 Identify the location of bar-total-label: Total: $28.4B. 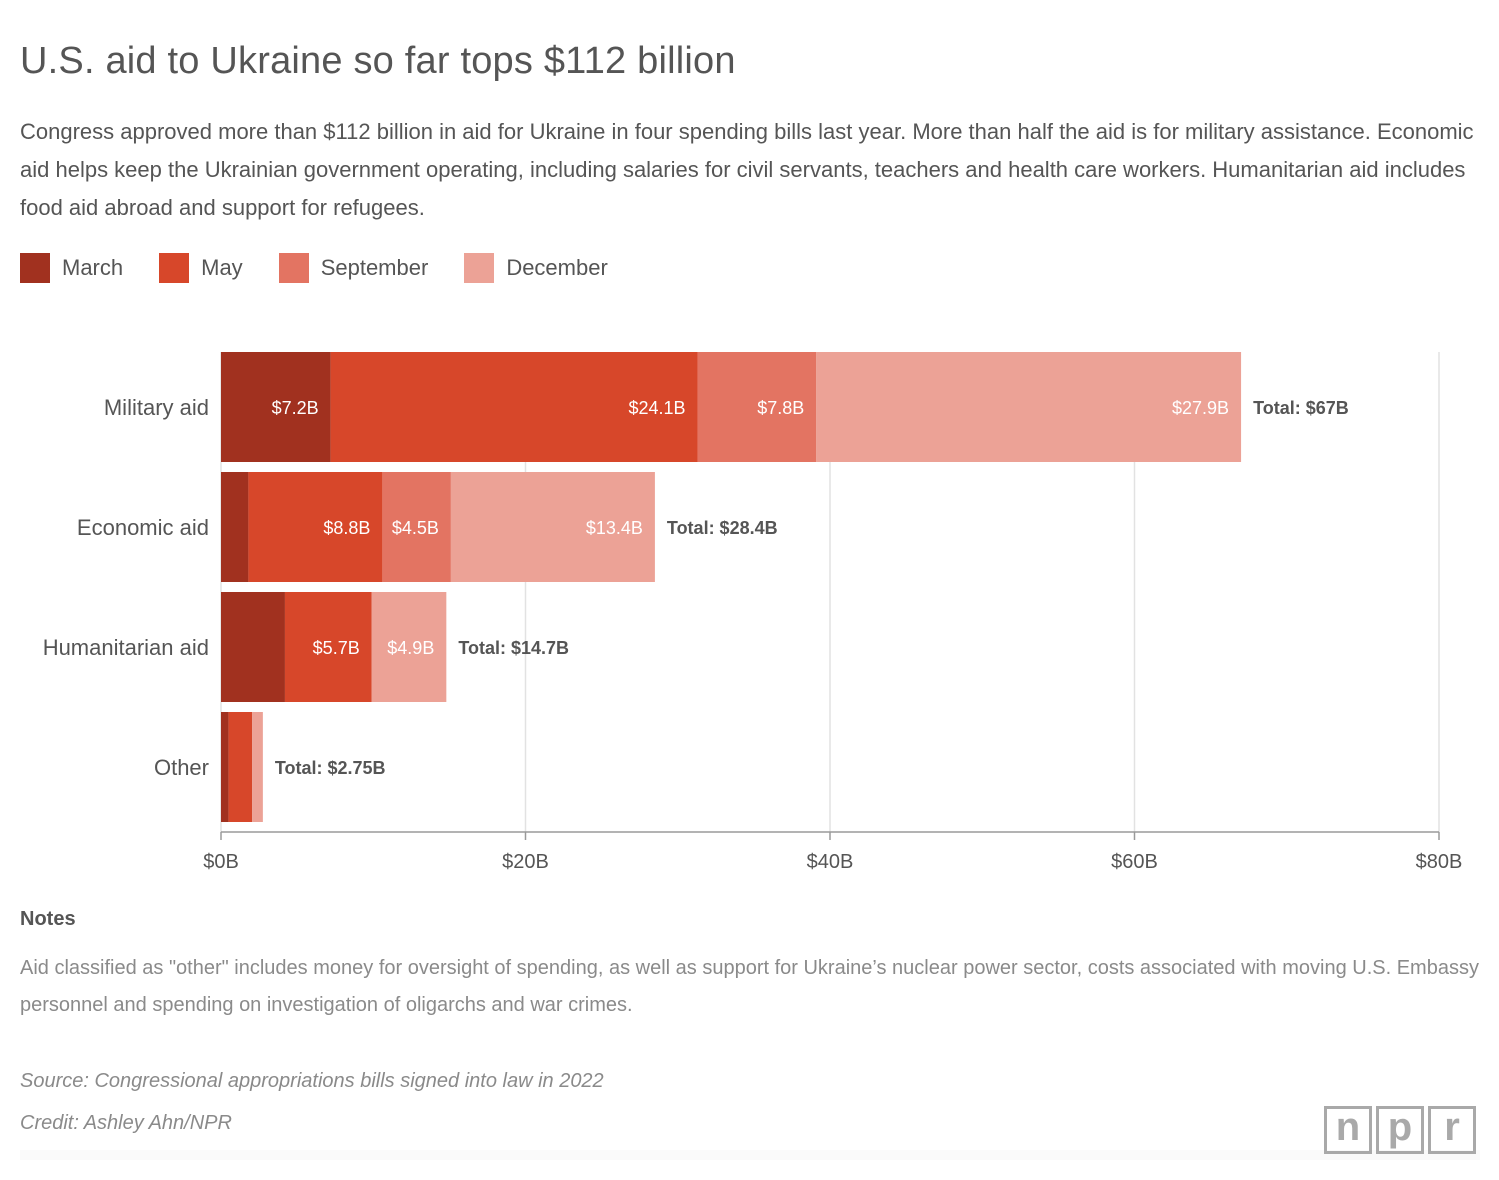
(722, 528).